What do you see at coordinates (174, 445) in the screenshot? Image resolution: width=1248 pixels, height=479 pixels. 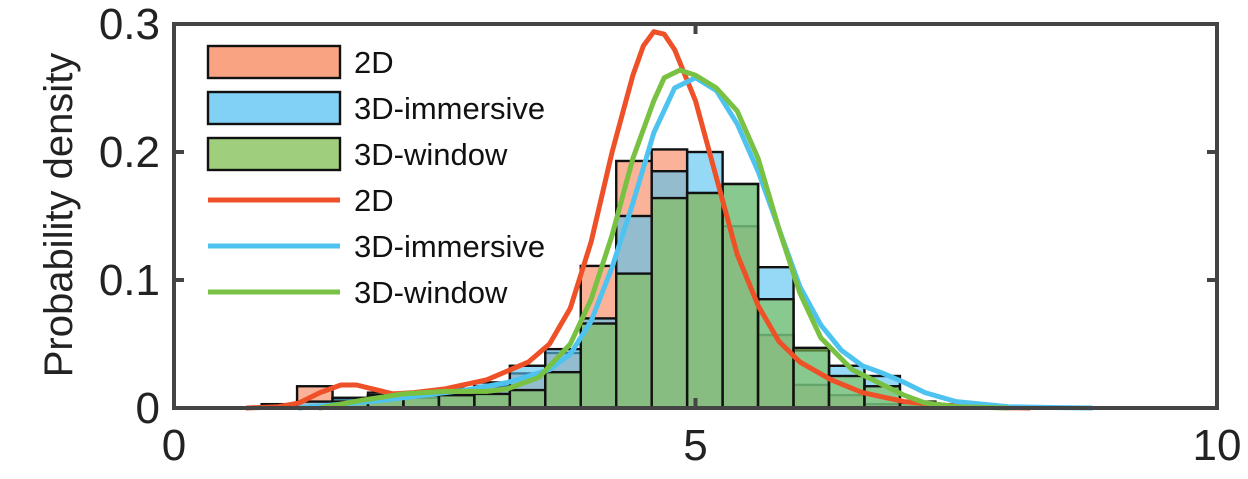 I see `x-tick-label: 0` at bounding box center [174, 445].